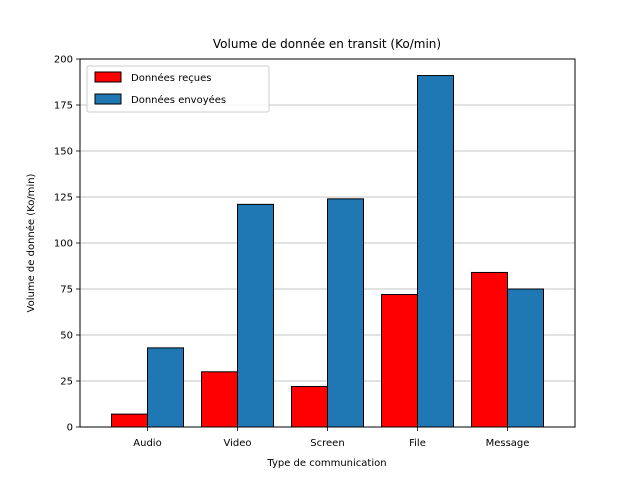 This screenshot has height=480, width=640. What do you see at coordinates (31, 242) in the screenshot?
I see `y-axis-label: Volume de donnée (Ko/min)` at bounding box center [31, 242].